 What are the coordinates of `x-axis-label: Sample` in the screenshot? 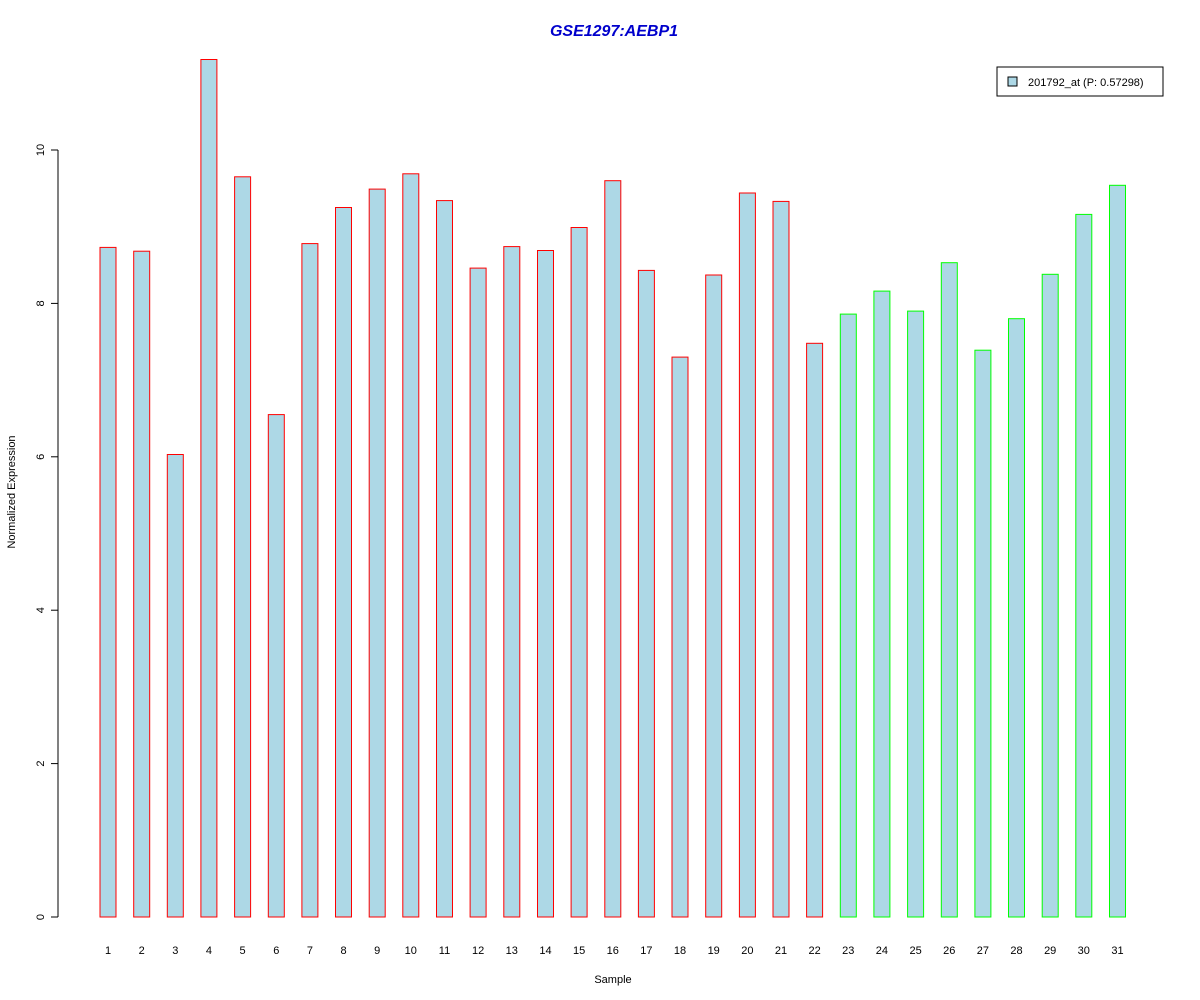 It's located at (612, 980).